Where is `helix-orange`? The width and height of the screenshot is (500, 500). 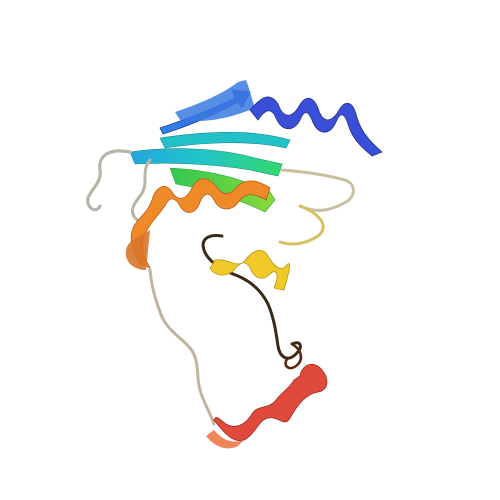 helix-orange is located at coordinates (198, 224).